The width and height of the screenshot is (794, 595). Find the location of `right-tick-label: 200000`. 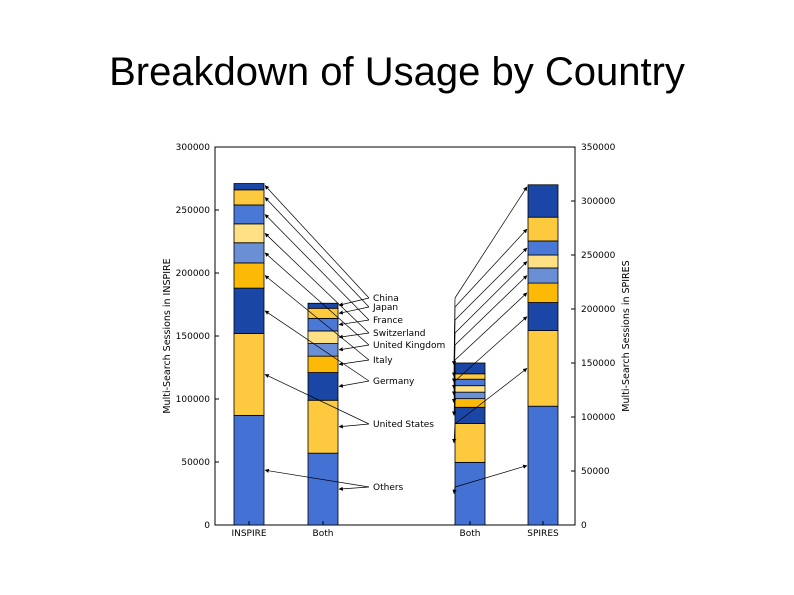

right-tick-label: 200000 is located at coordinates (598, 310).